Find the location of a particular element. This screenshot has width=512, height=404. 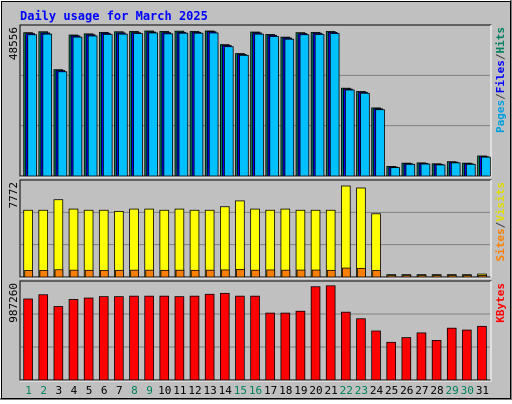

x-tick-label-31: 31 is located at coordinates (482, 390).